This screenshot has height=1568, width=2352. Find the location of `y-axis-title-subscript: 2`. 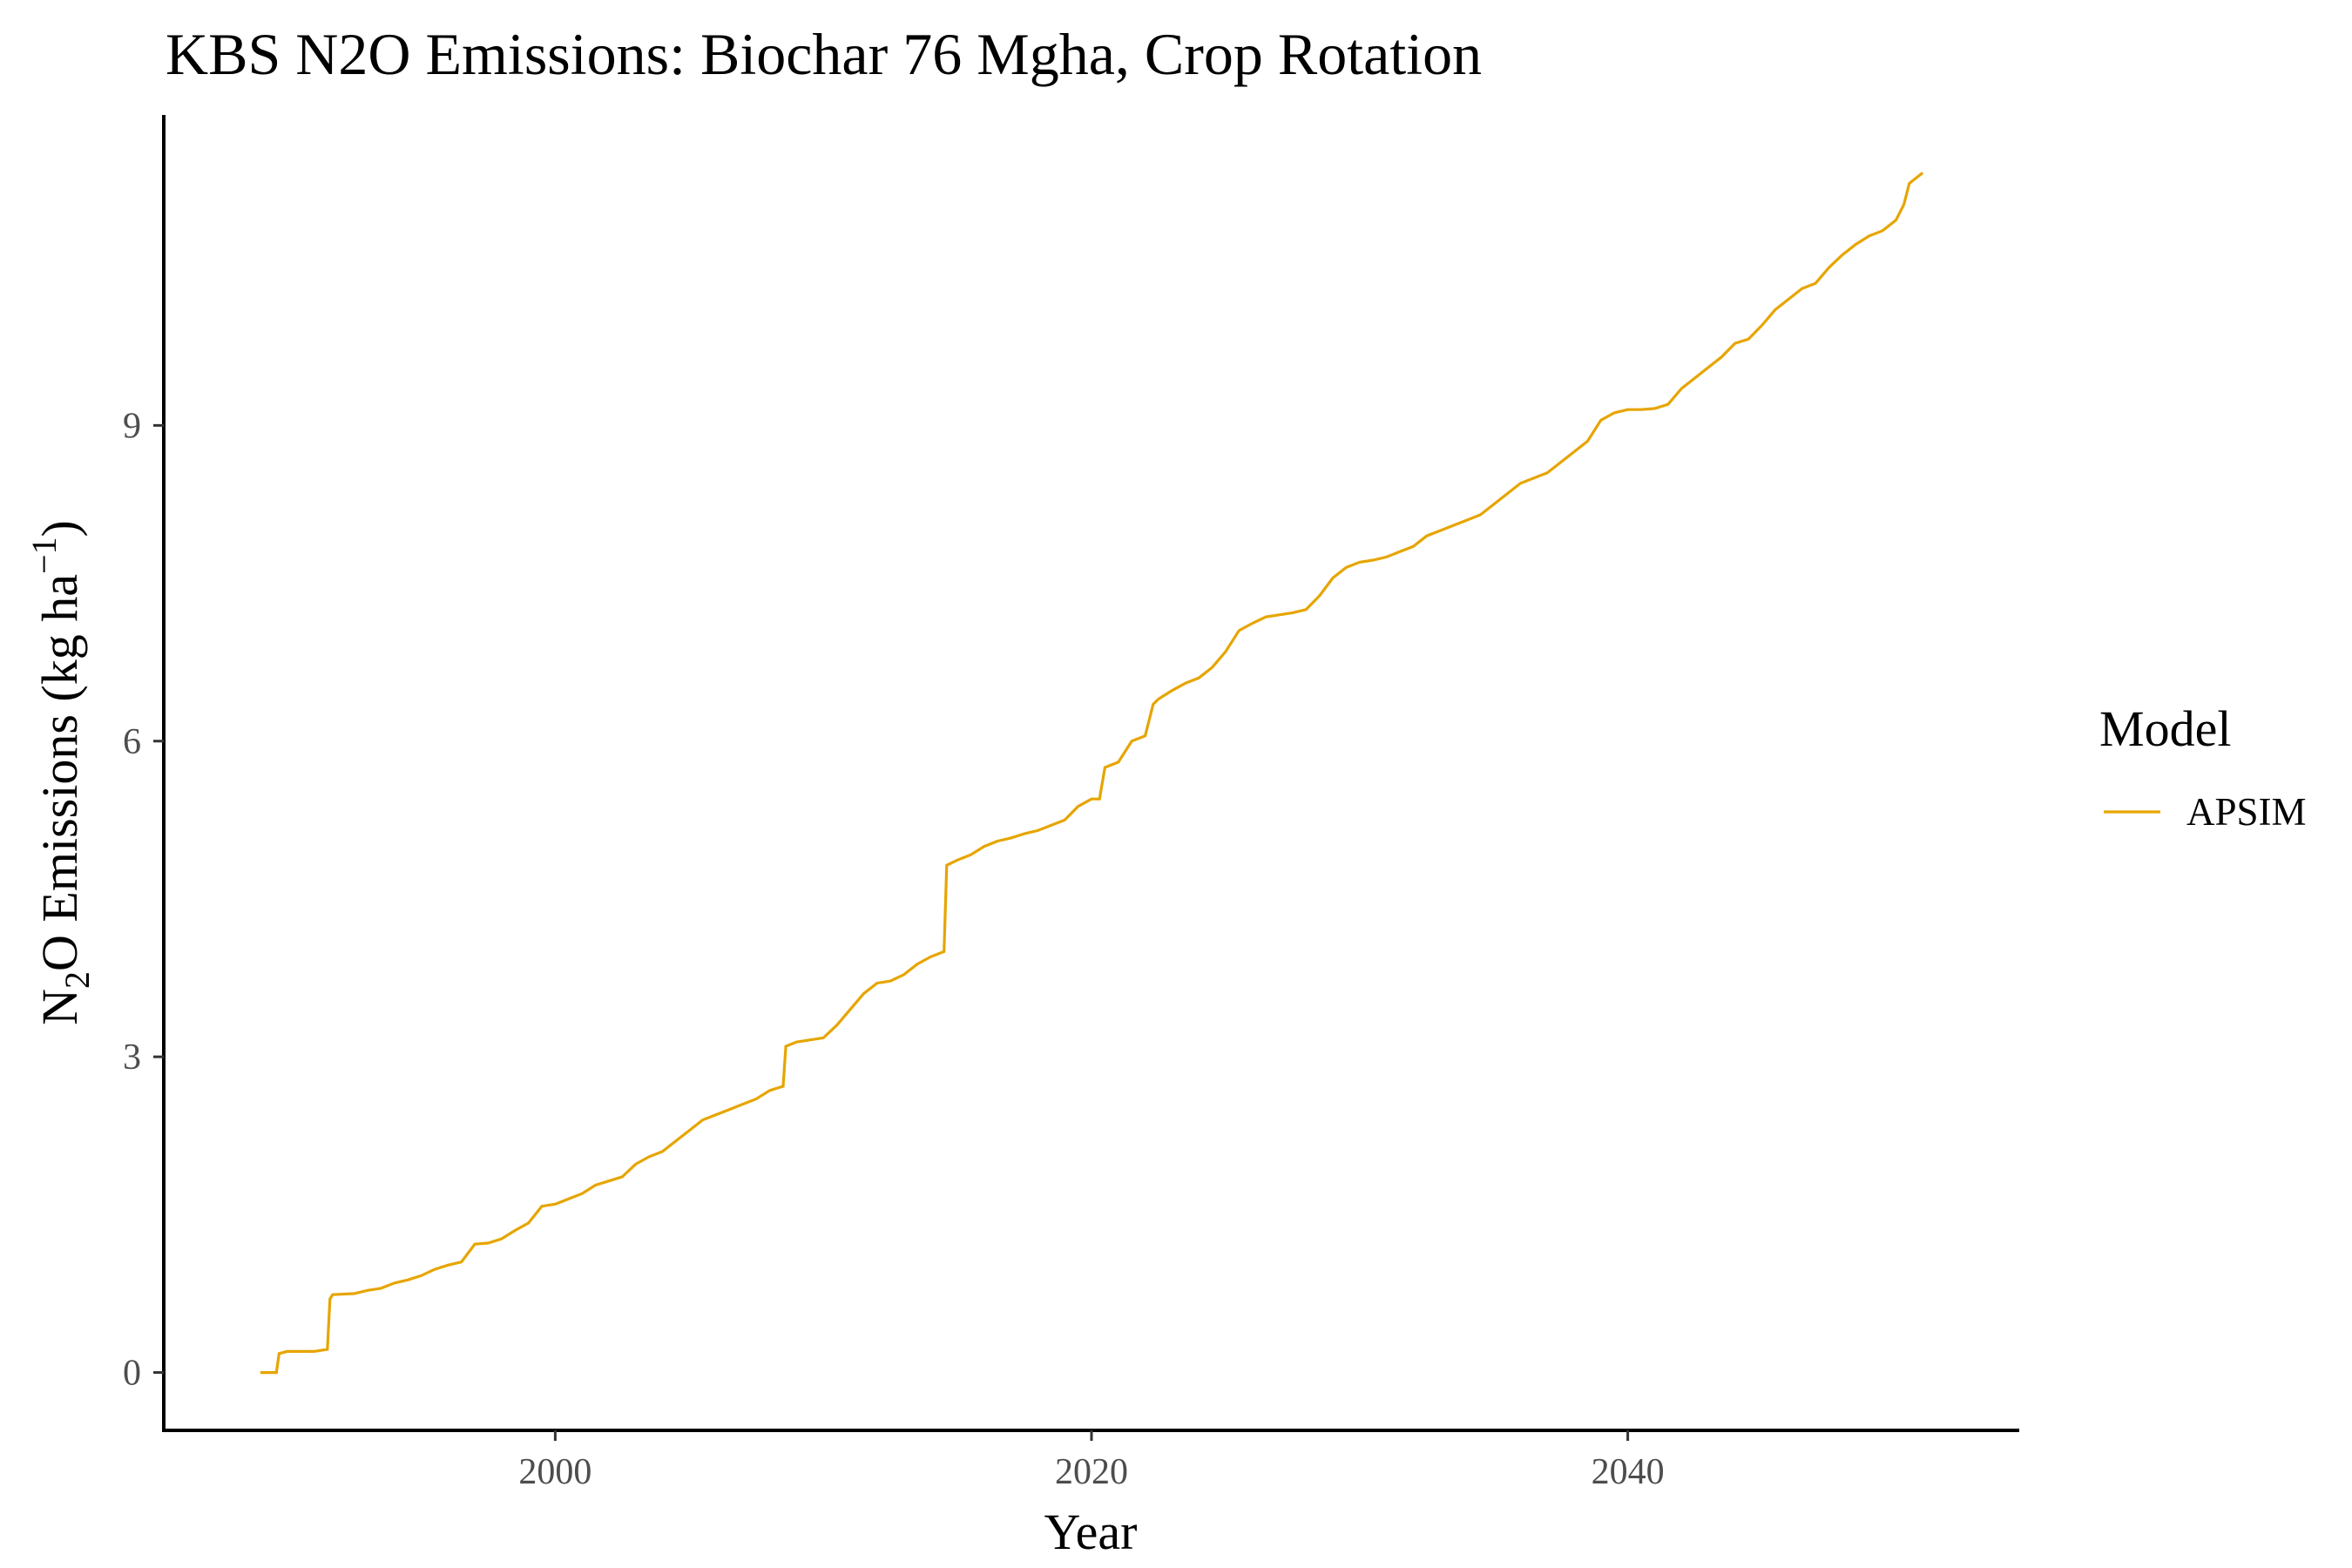

y-axis-title-subscript: 2 is located at coordinates (77, 980).